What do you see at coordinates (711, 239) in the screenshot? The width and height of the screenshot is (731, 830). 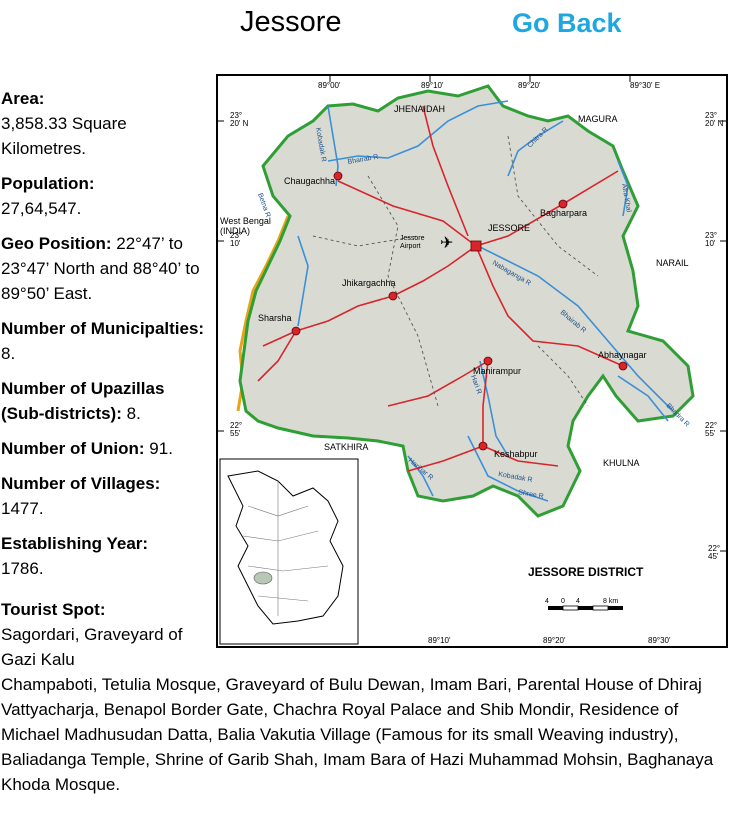 I see `right-tick-label: 23° 10'` at bounding box center [711, 239].